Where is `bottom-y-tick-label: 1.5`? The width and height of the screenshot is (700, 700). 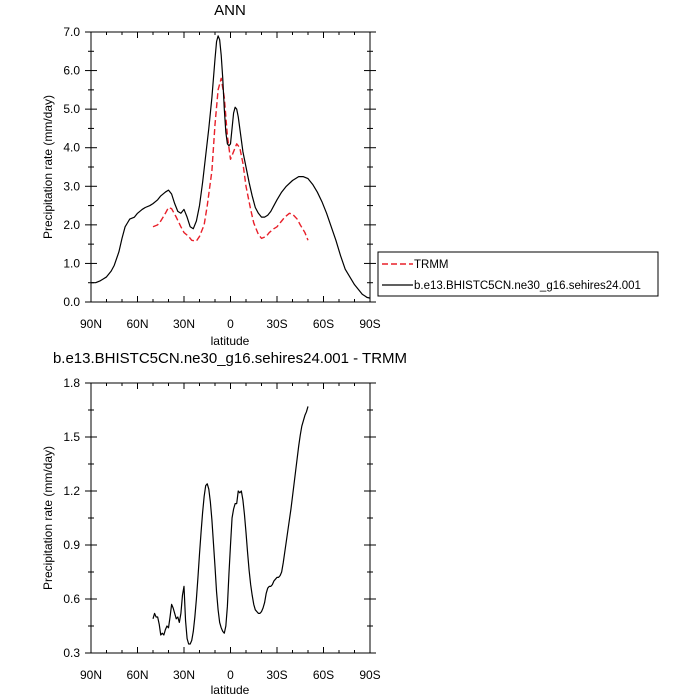 bottom-y-tick-label: 1.5 is located at coordinates (71, 437).